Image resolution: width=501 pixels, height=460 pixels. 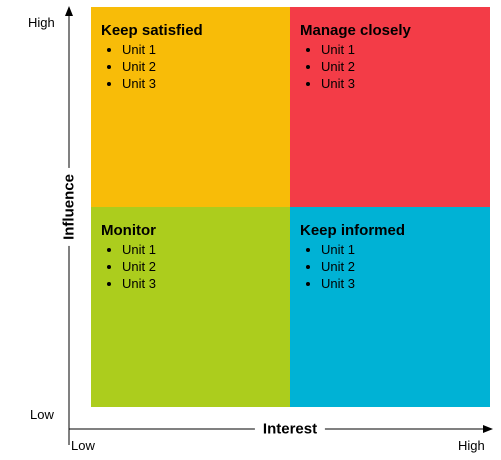 I want to click on x-axis-title: Interest, so click(x=290, y=429).